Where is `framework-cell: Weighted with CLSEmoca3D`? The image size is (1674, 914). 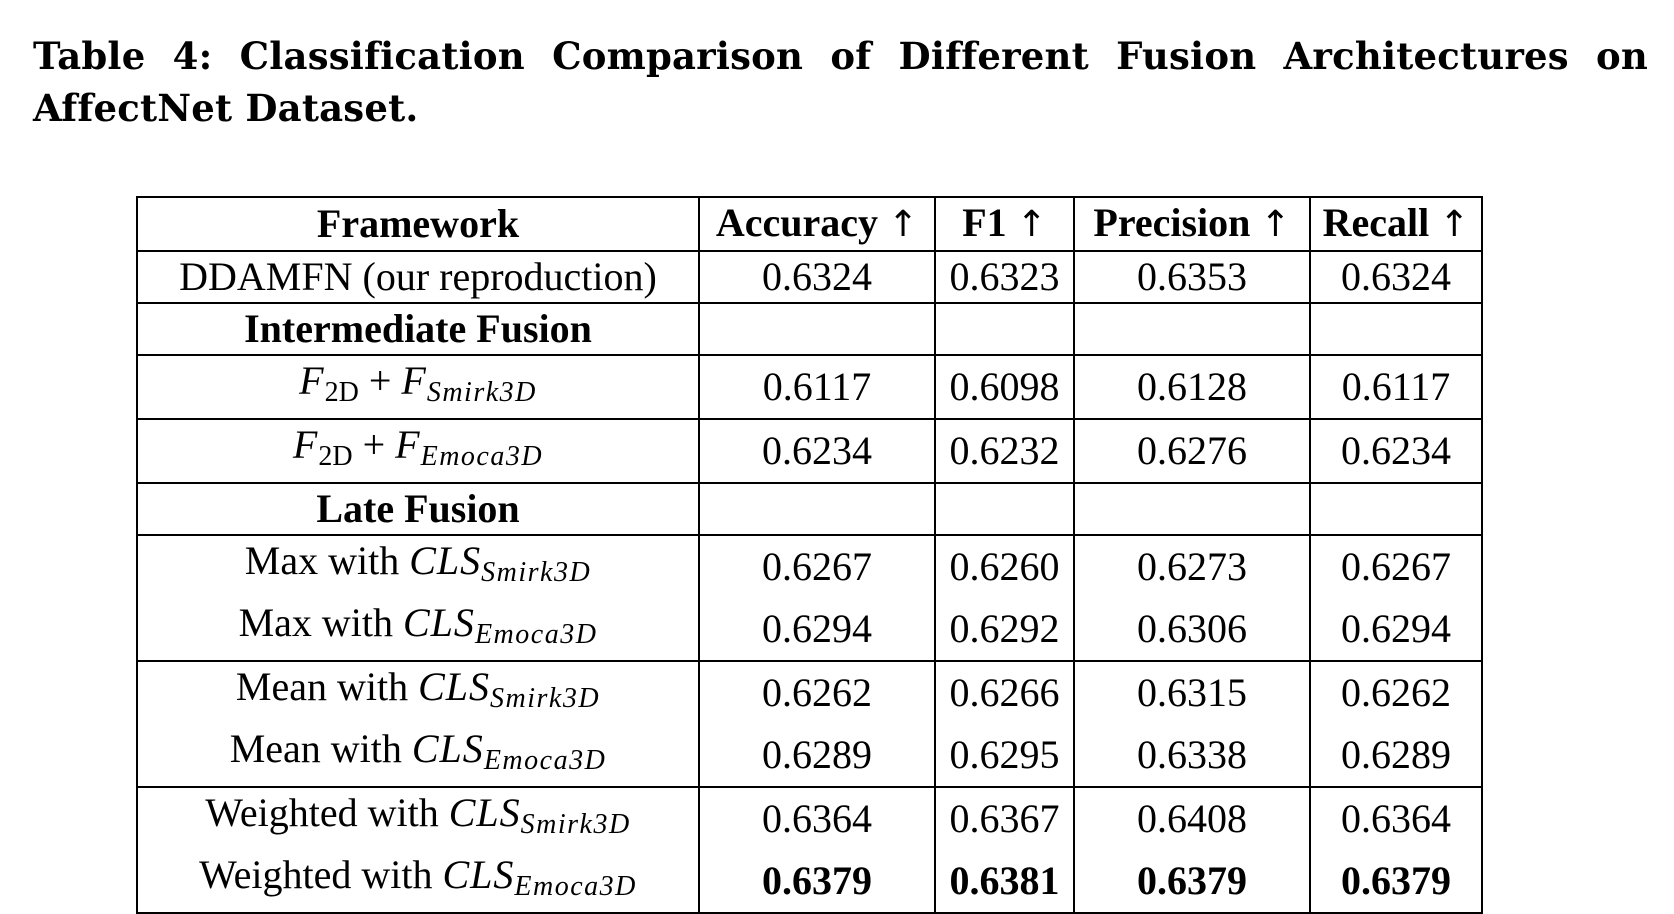 framework-cell: Weighted with CLSEmoca3D is located at coordinates (418, 882).